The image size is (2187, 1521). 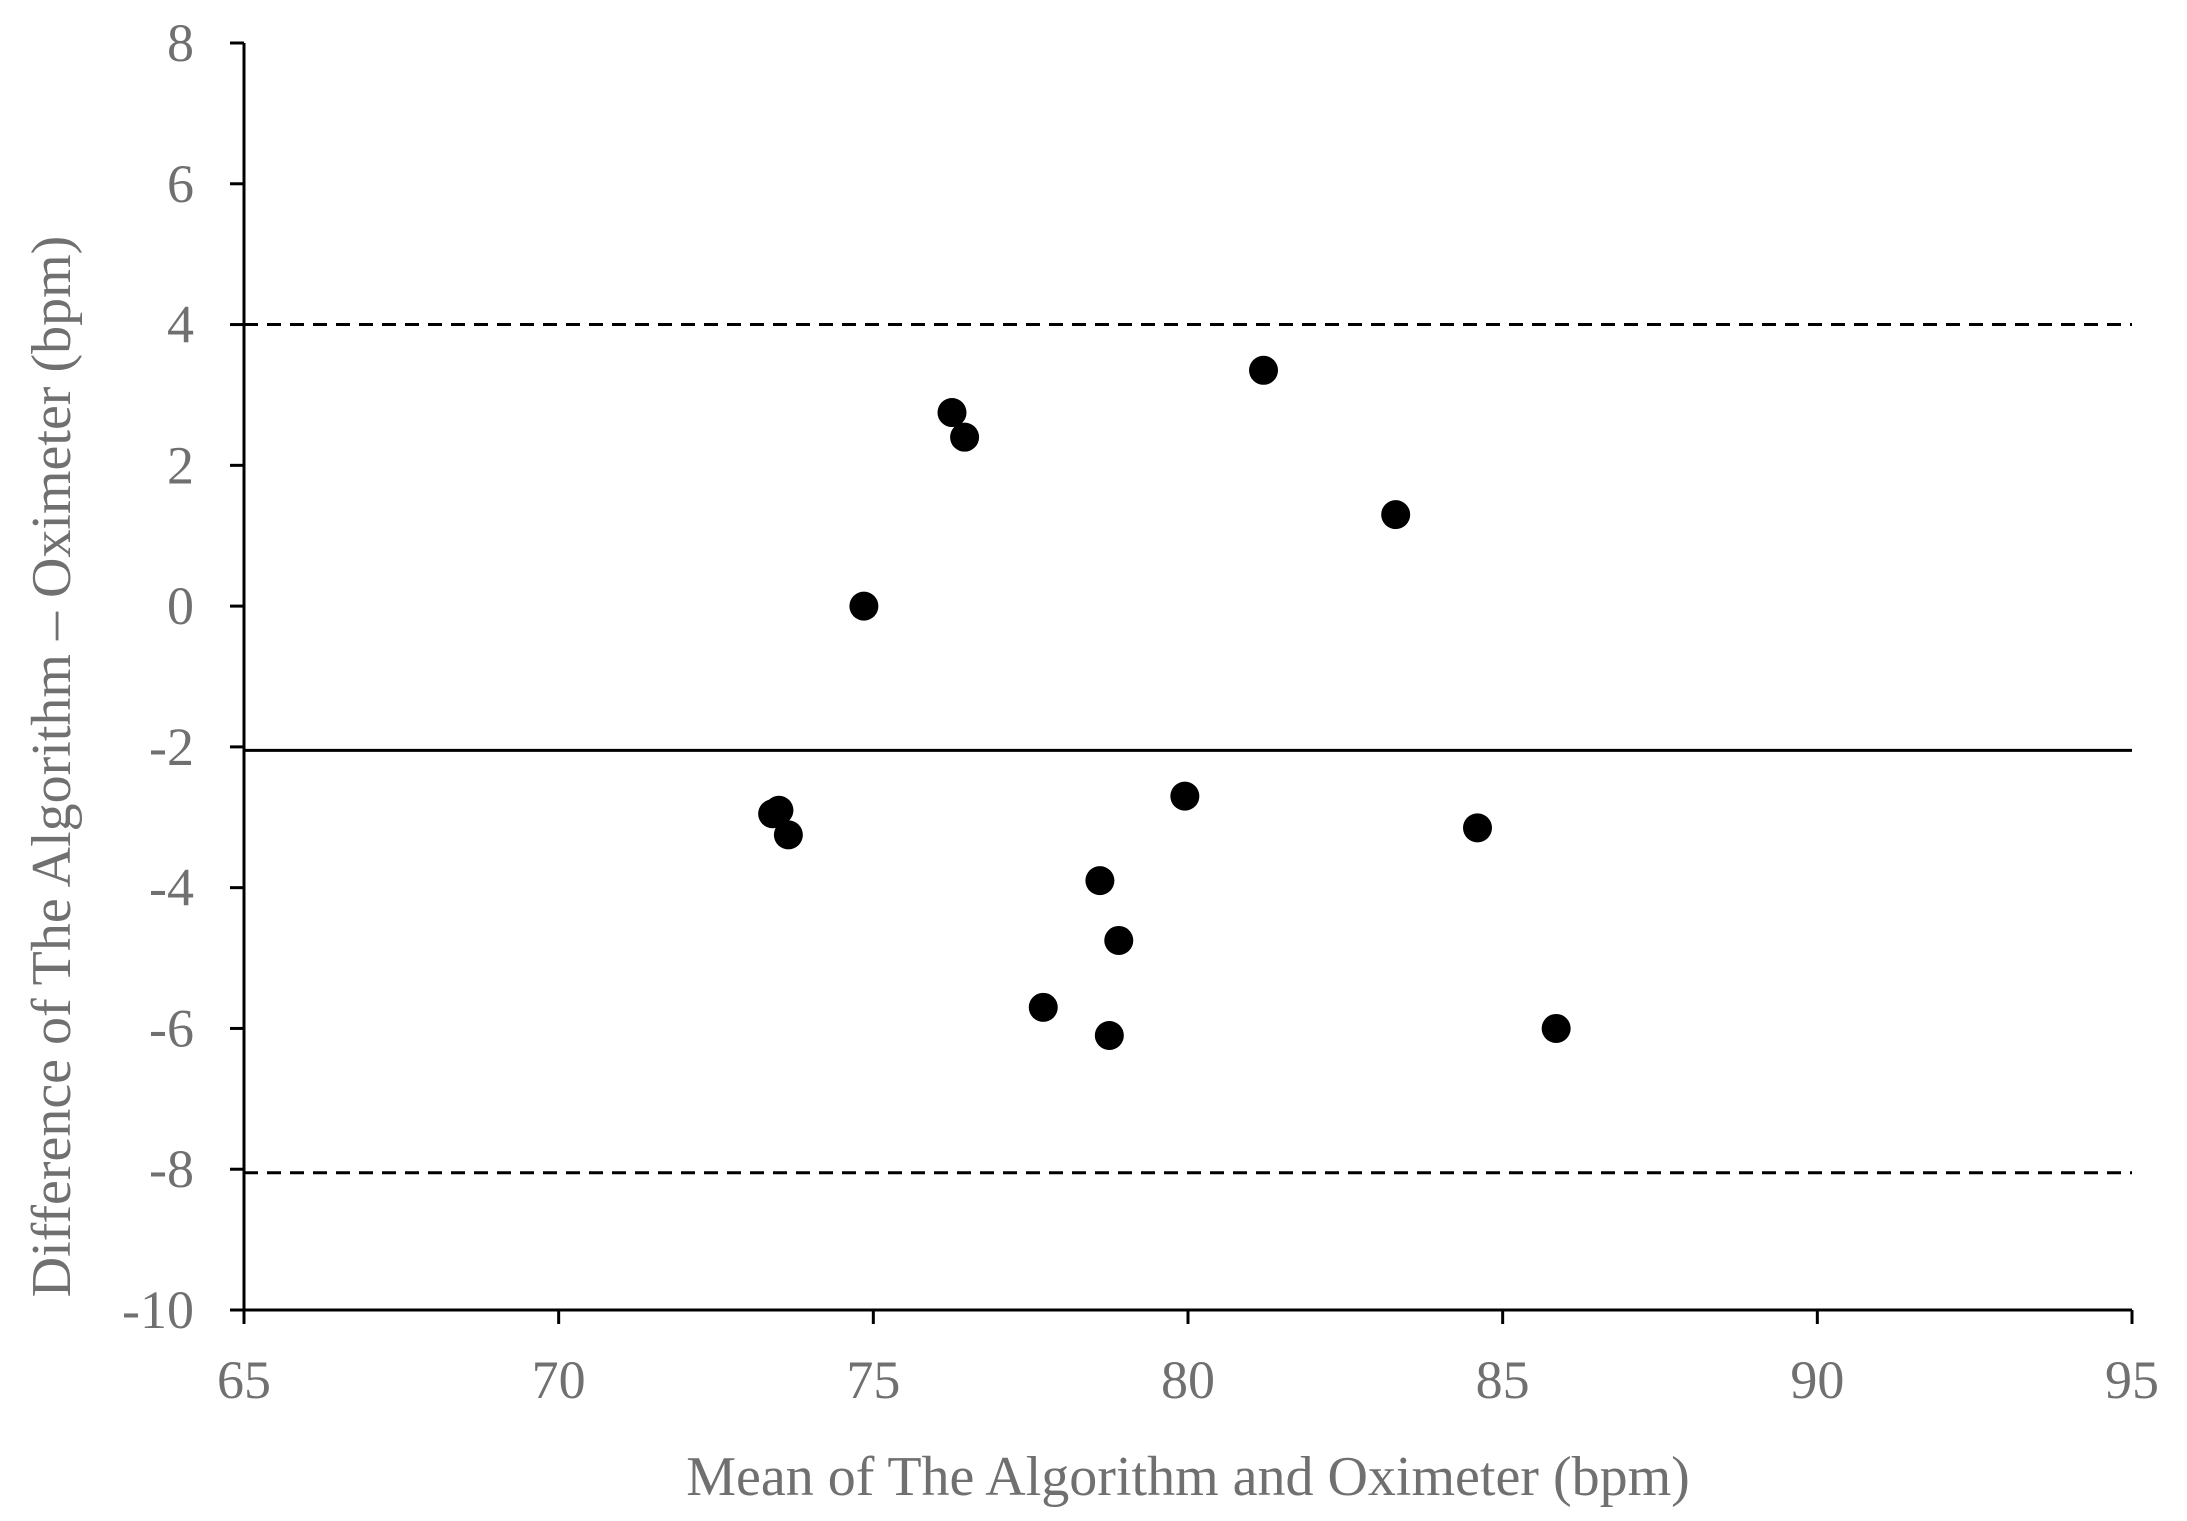 What do you see at coordinates (1503, 1380) in the screenshot?
I see `x-tick-label: 85` at bounding box center [1503, 1380].